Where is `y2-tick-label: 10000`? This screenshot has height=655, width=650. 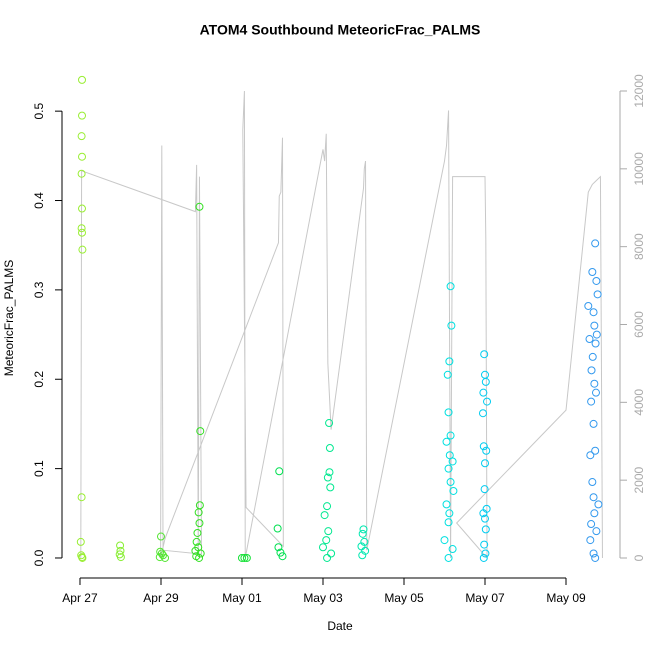 y2-tick-label: 10000 is located at coordinates (639, 169).